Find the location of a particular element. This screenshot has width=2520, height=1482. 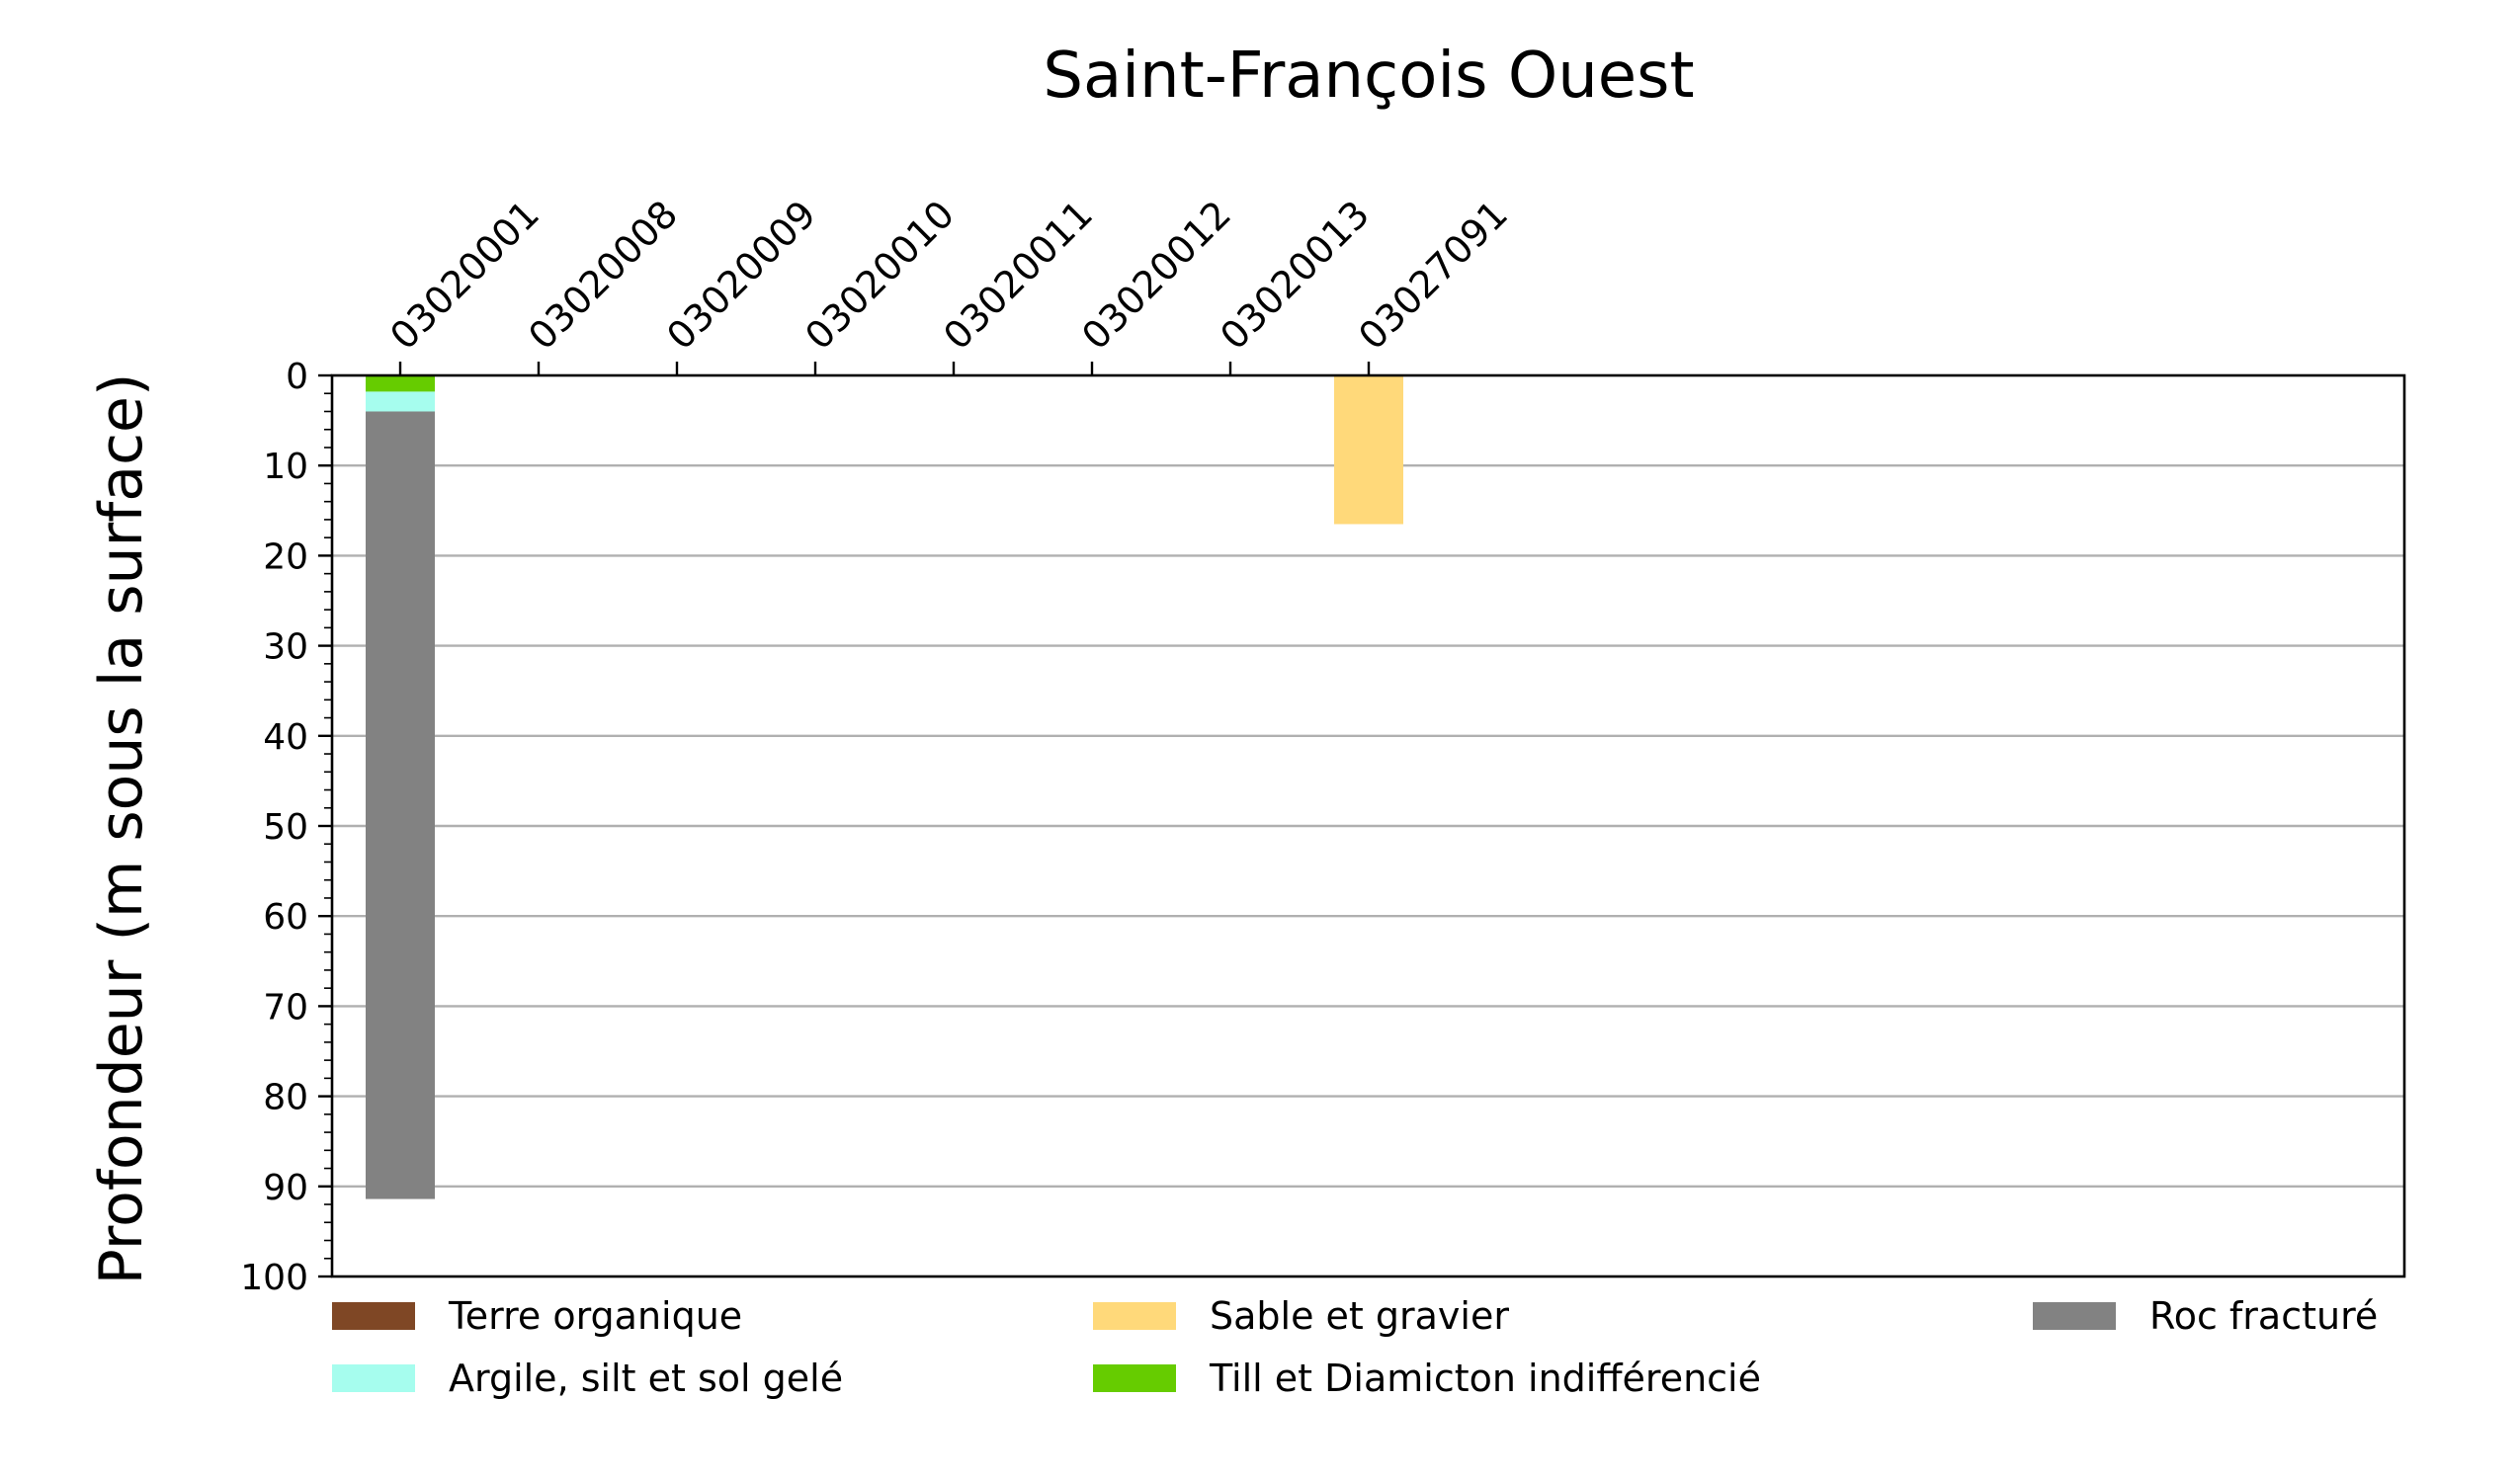

y-tick-label: 50 is located at coordinates (285, 827).